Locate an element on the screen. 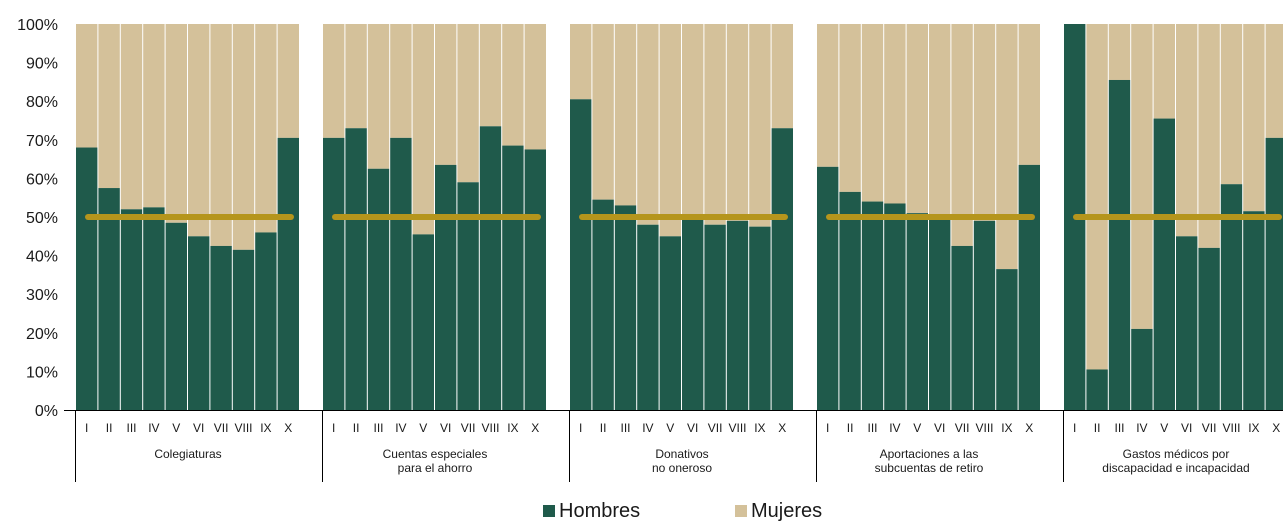 The image size is (1283, 525). legend-label-mujeres: Mujeres is located at coordinates (786, 511).